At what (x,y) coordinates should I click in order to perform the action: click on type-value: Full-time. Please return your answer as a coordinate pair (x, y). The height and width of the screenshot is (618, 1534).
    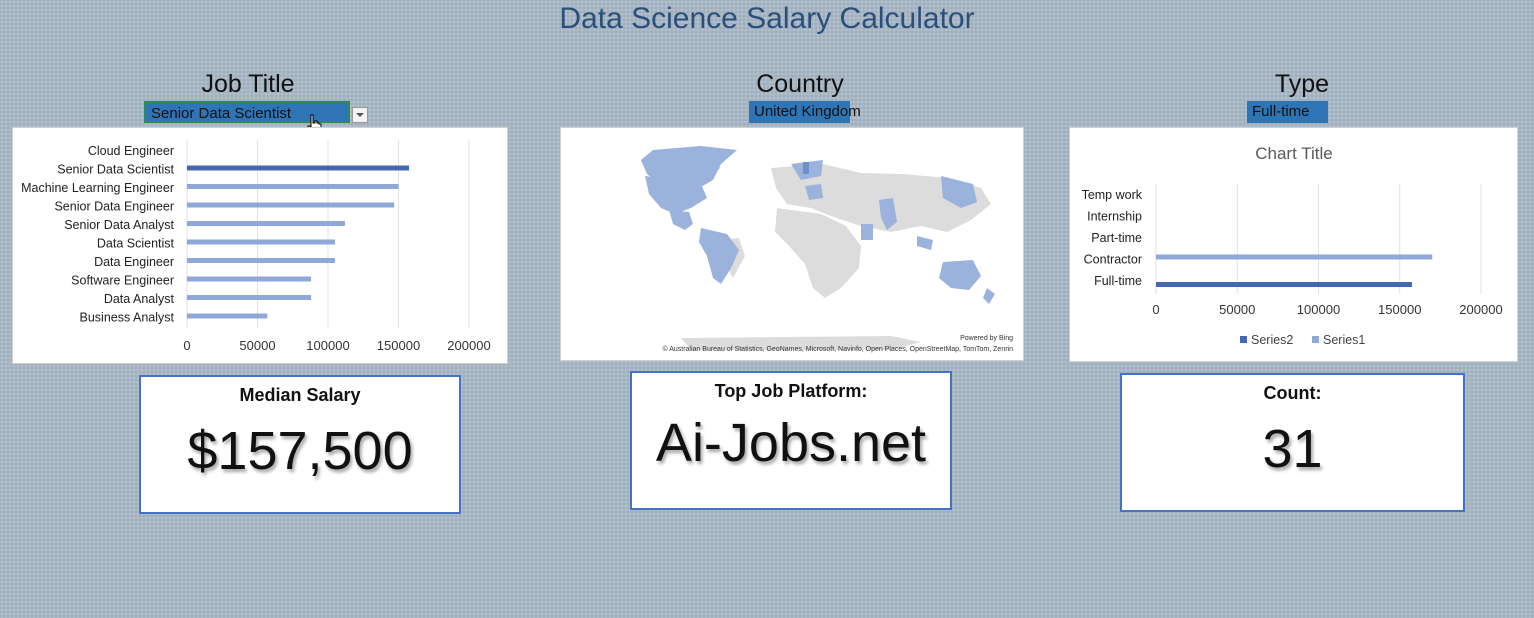
    Looking at the image, I should click on (1281, 111).